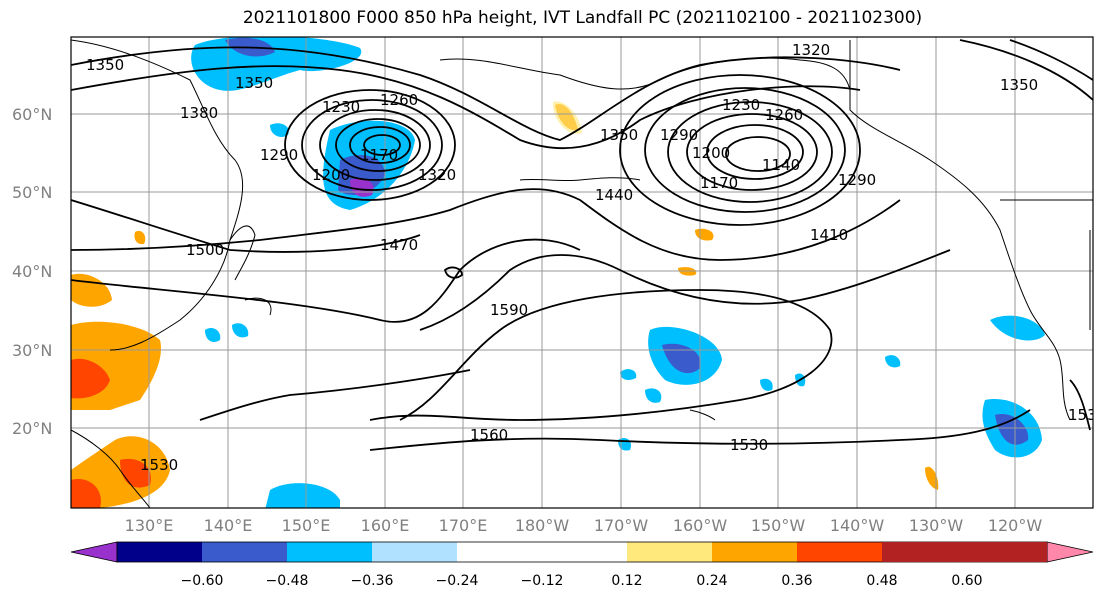 This screenshot has width=1105, height=601. Describe the element at coordinates (149, 525) in the screenshot. I see `lon-label: 130°E` at that location.